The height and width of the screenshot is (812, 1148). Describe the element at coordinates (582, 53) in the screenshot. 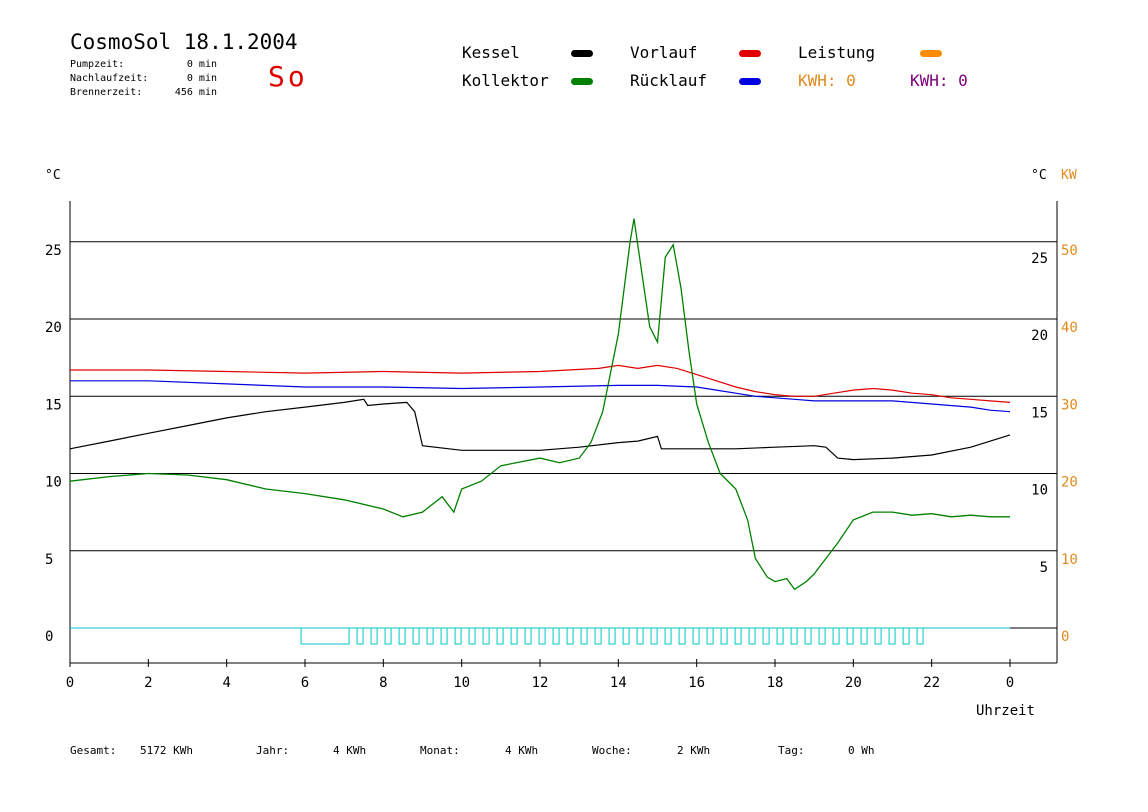

I see `legend-kessel-swatch` at that location.